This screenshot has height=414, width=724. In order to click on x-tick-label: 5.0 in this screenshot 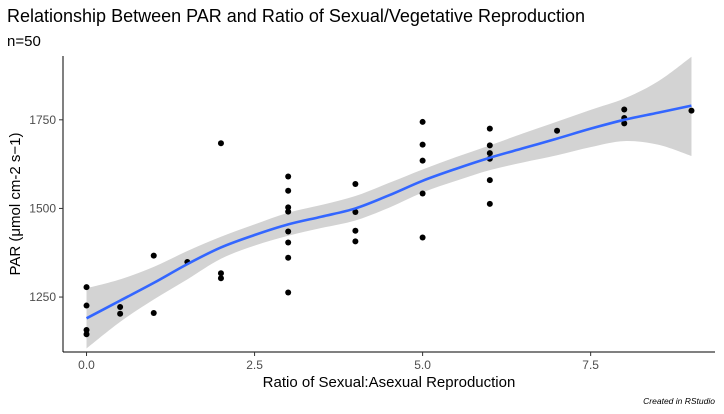, I will do `click(422, 365)`.